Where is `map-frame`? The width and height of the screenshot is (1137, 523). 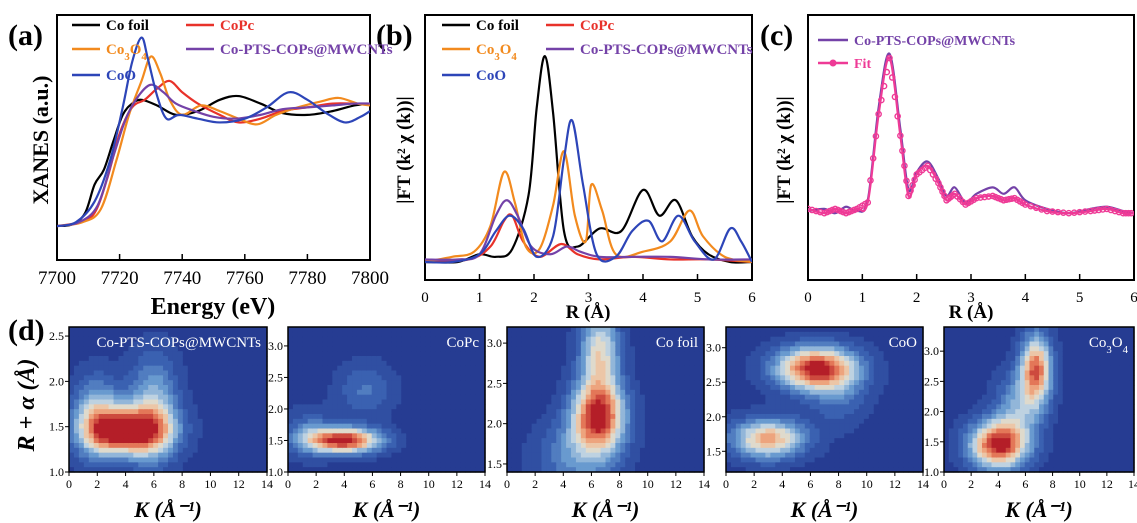 map-frame is located at coordinates (605, 399).